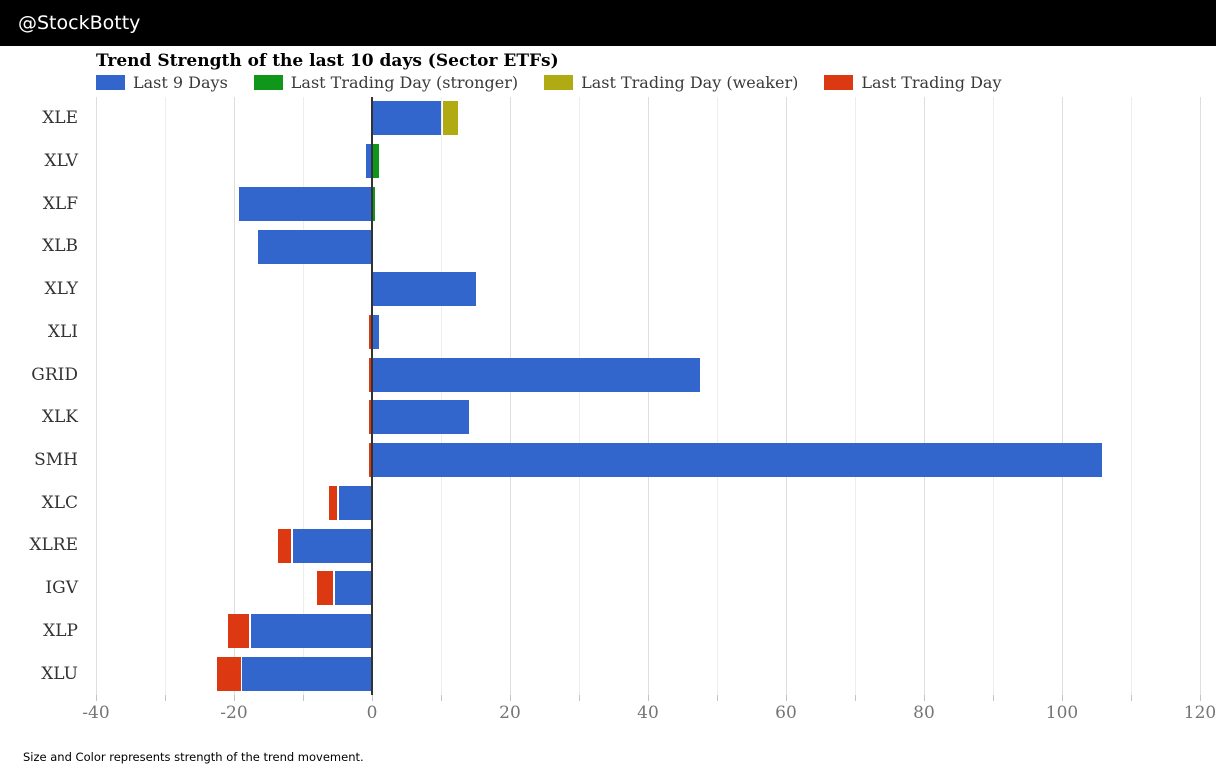 Image resolution: width=1216 pixels, height=769 pixels. What do you see at coordinates (180, 82) in the screenshot?
I see `legend-label: Last 9 Days` at bounding box center [180, 82].